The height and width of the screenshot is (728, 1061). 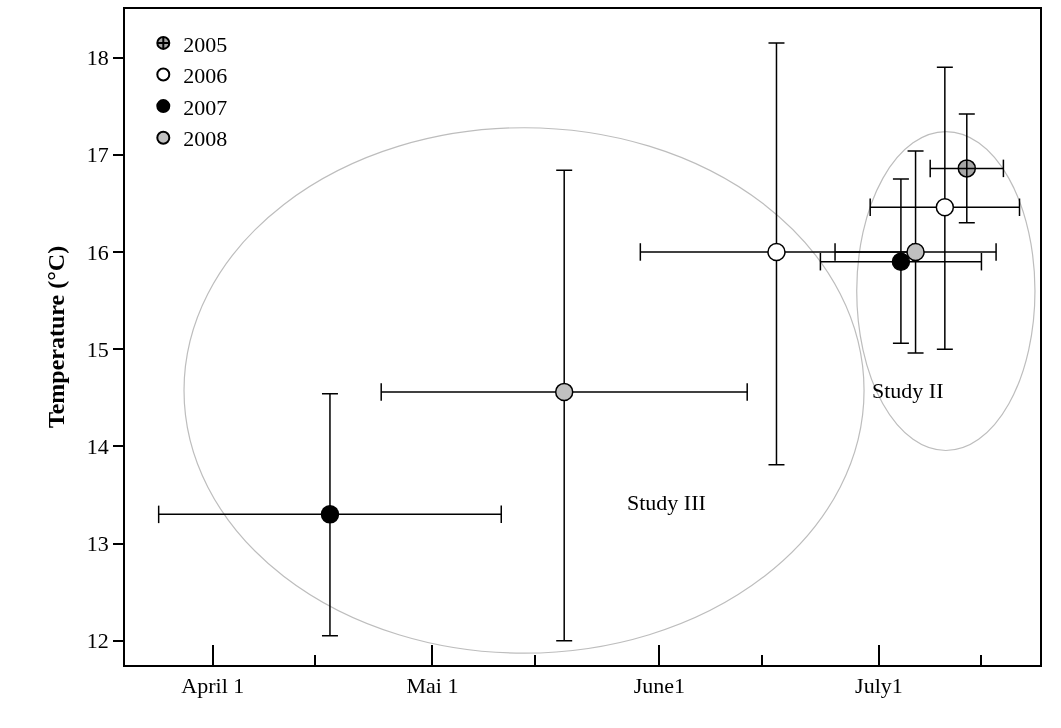 What do you see at coordinates (213, 686) in the screenshot?
I see `x-tick-label: April 1` at bounding box center [213, 686].